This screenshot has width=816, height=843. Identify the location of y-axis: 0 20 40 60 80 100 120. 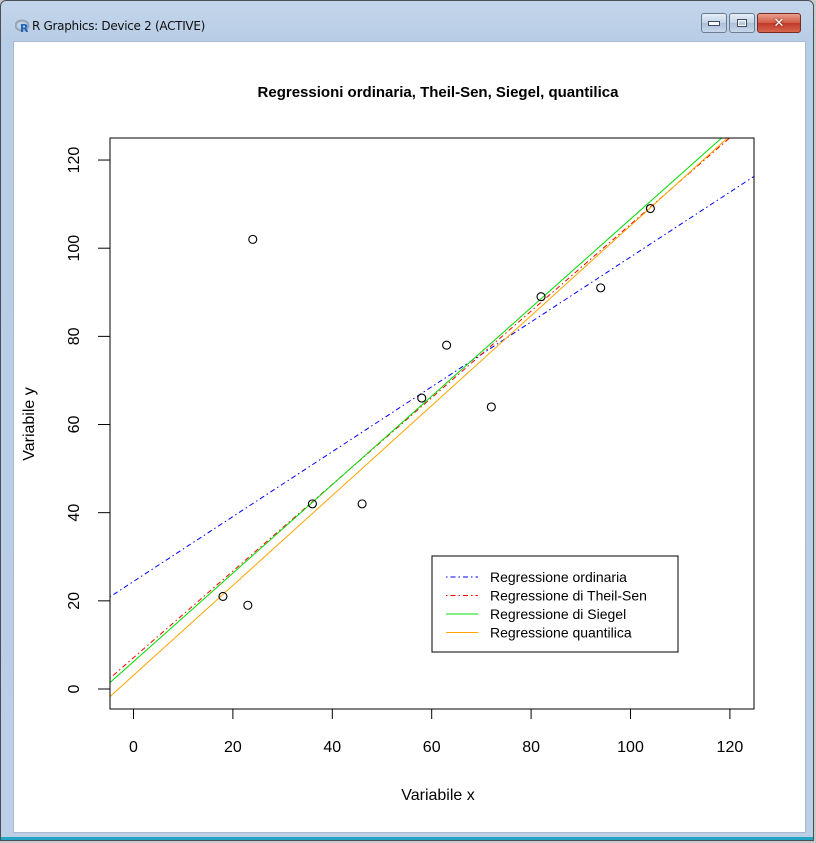
(88, 420).